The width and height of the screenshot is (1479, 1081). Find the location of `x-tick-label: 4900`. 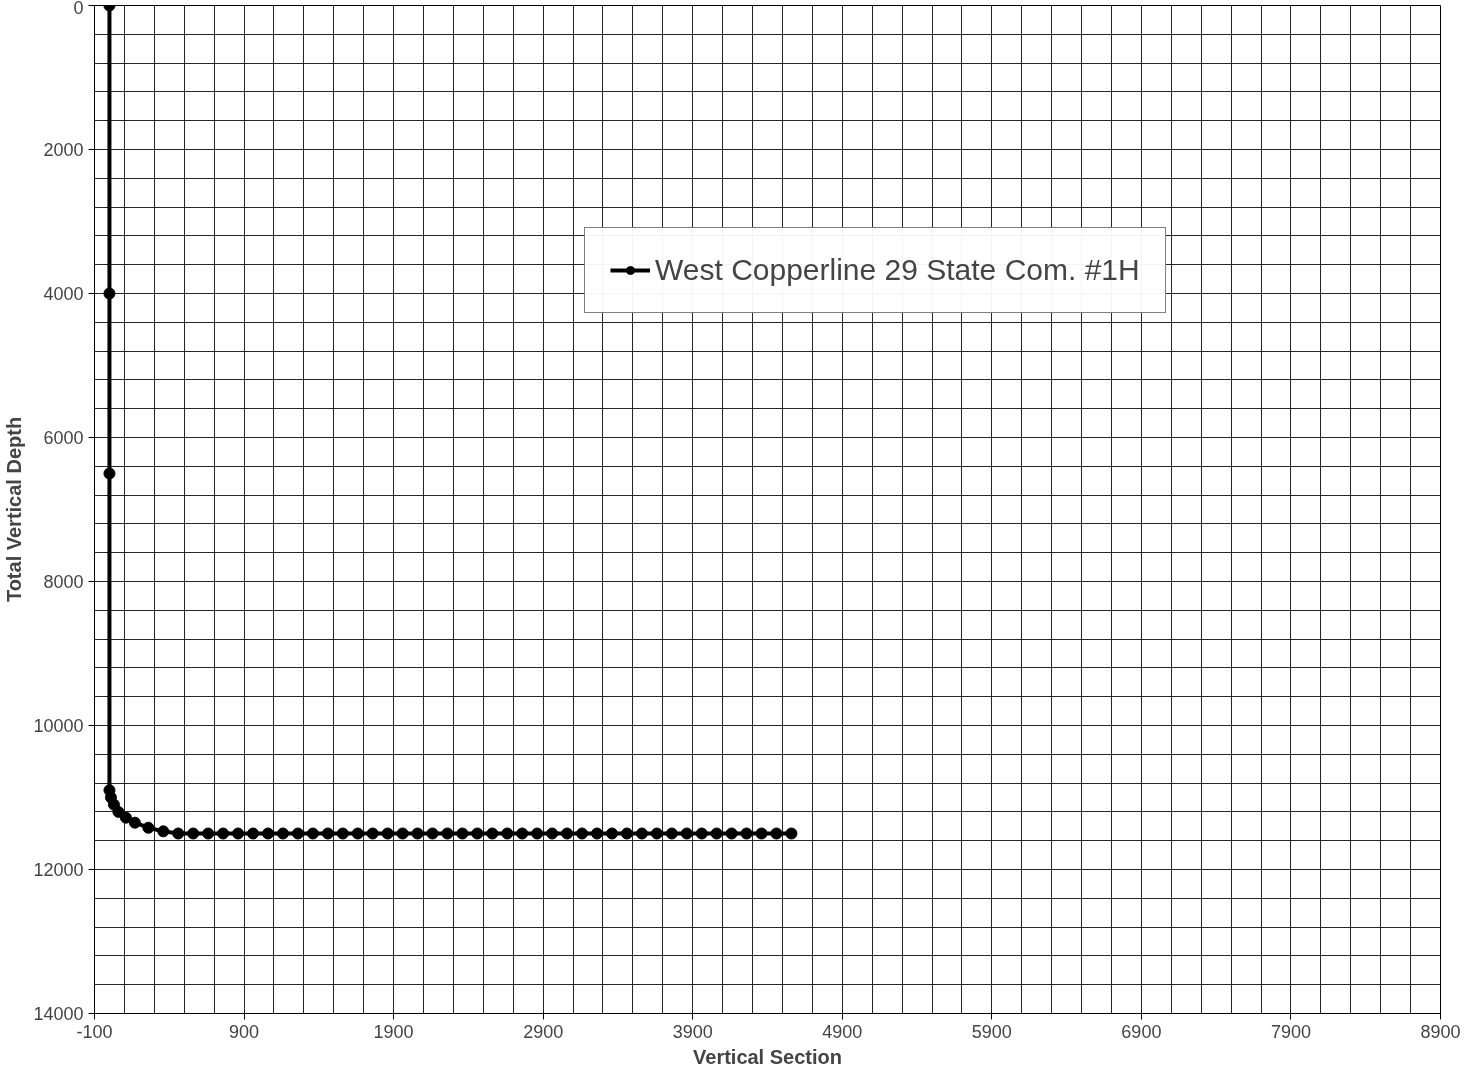

x-tick-label: 4900 is located at coordinates (842, 1031).